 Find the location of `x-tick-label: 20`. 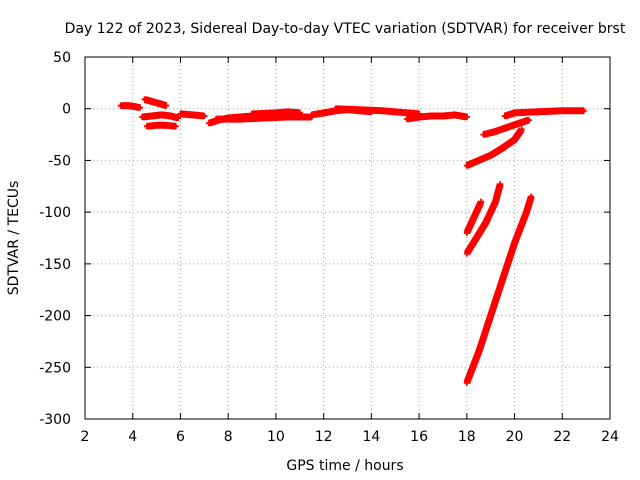

x-tick-label: 20 is located at coordinates (515, 437).